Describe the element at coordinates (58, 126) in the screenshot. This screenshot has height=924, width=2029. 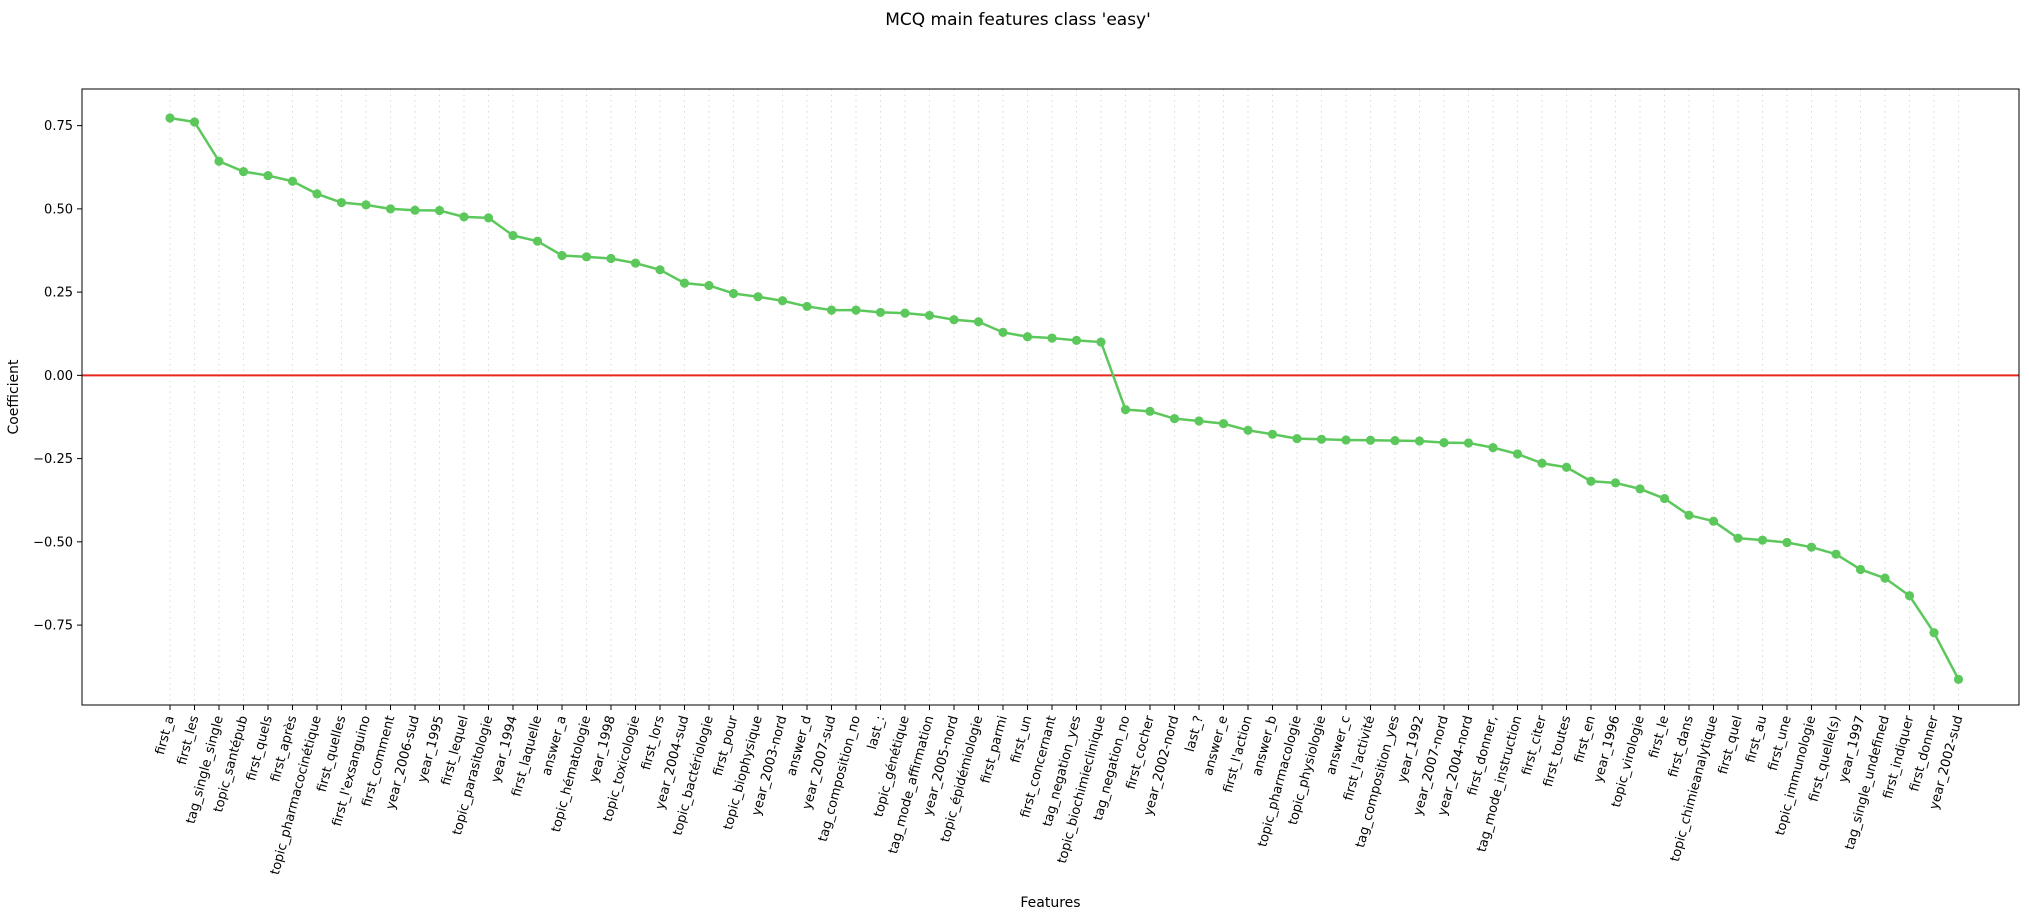
I see `y-tick-label: 0.75` at that location.